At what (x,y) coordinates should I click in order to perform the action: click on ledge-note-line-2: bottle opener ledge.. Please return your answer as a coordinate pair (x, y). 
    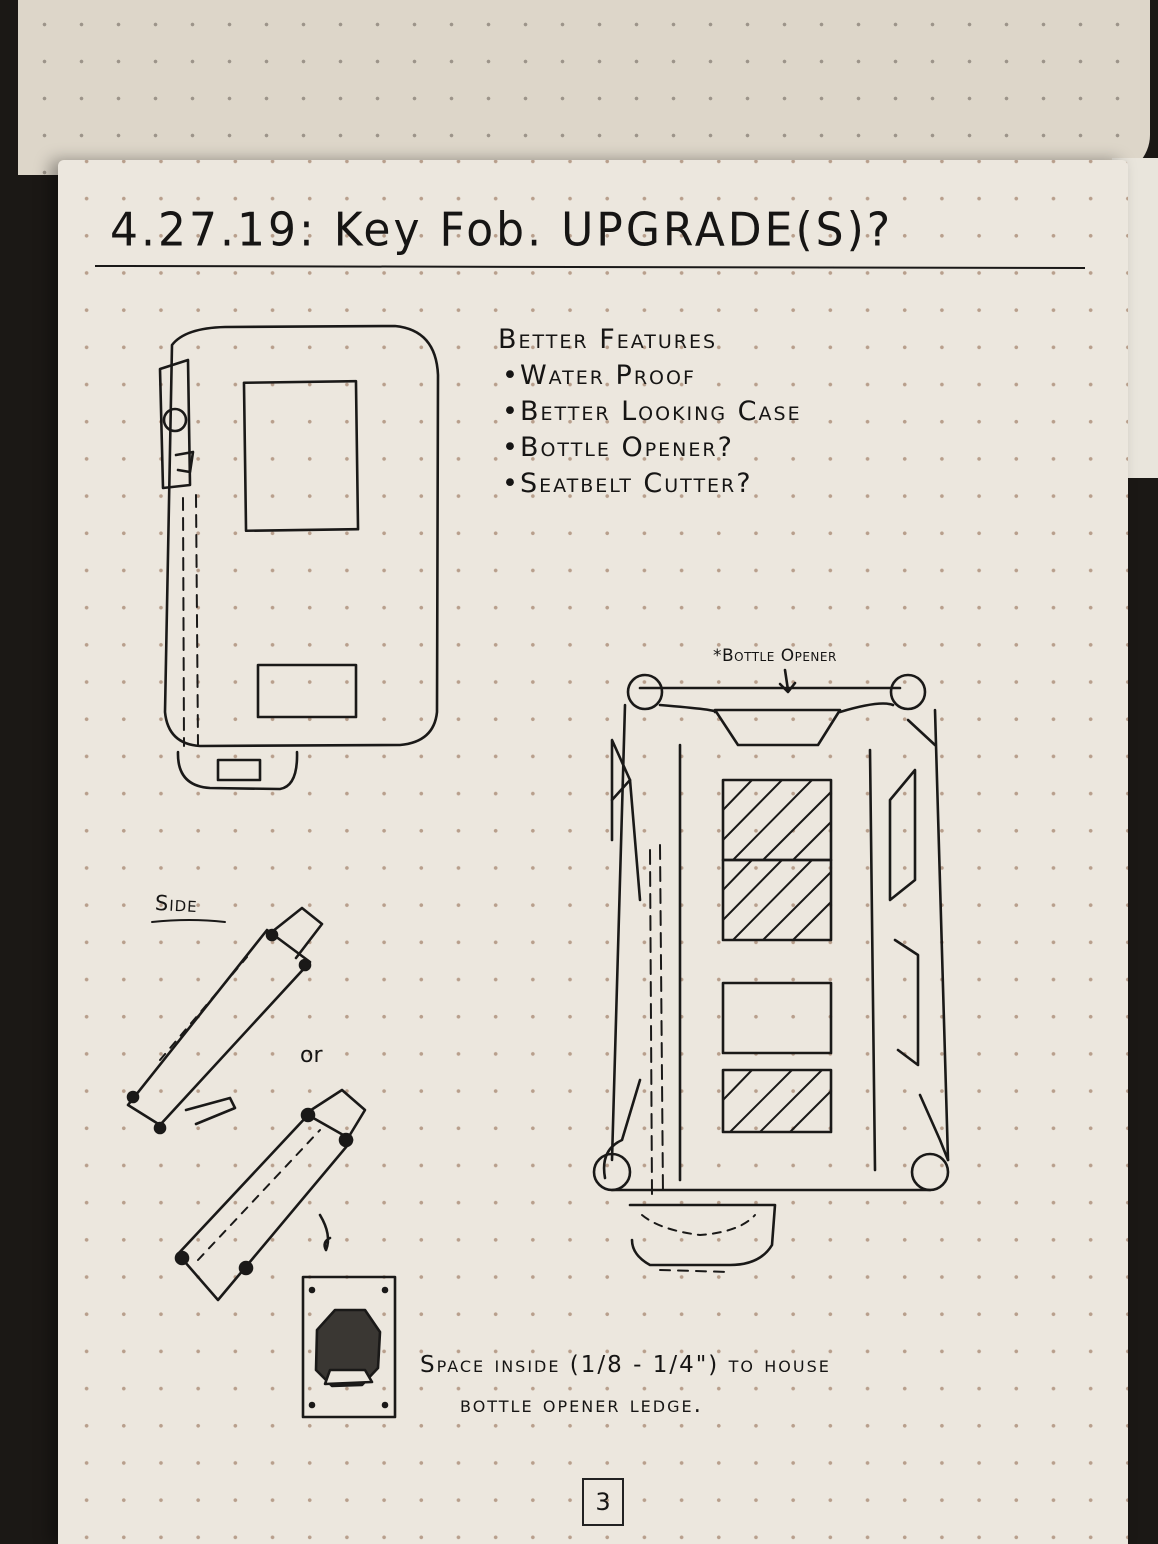
    Looking at the image, I should click on (581, 1405).